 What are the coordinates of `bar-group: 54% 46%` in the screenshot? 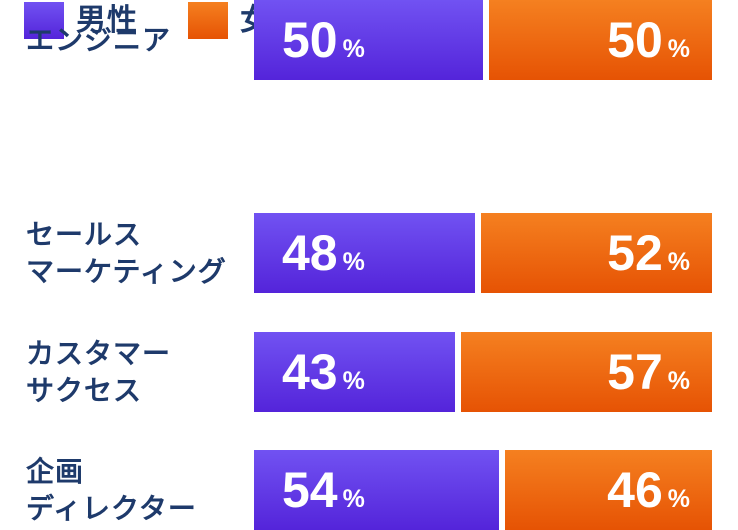 It's located at (483, 490).